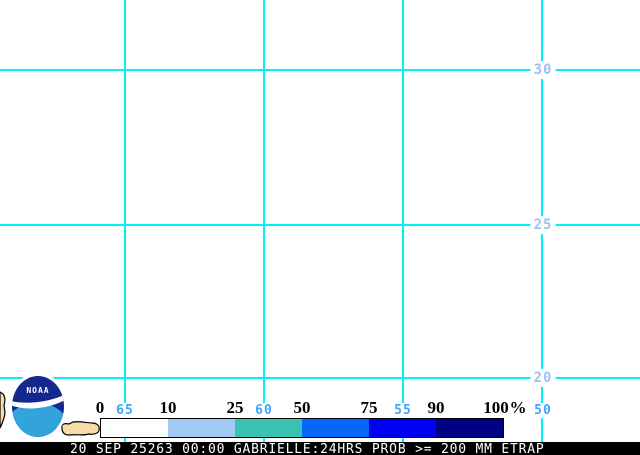 This screenshot has height=455, width=640. I want to click on latitude-label: 30, so click(543, 70).